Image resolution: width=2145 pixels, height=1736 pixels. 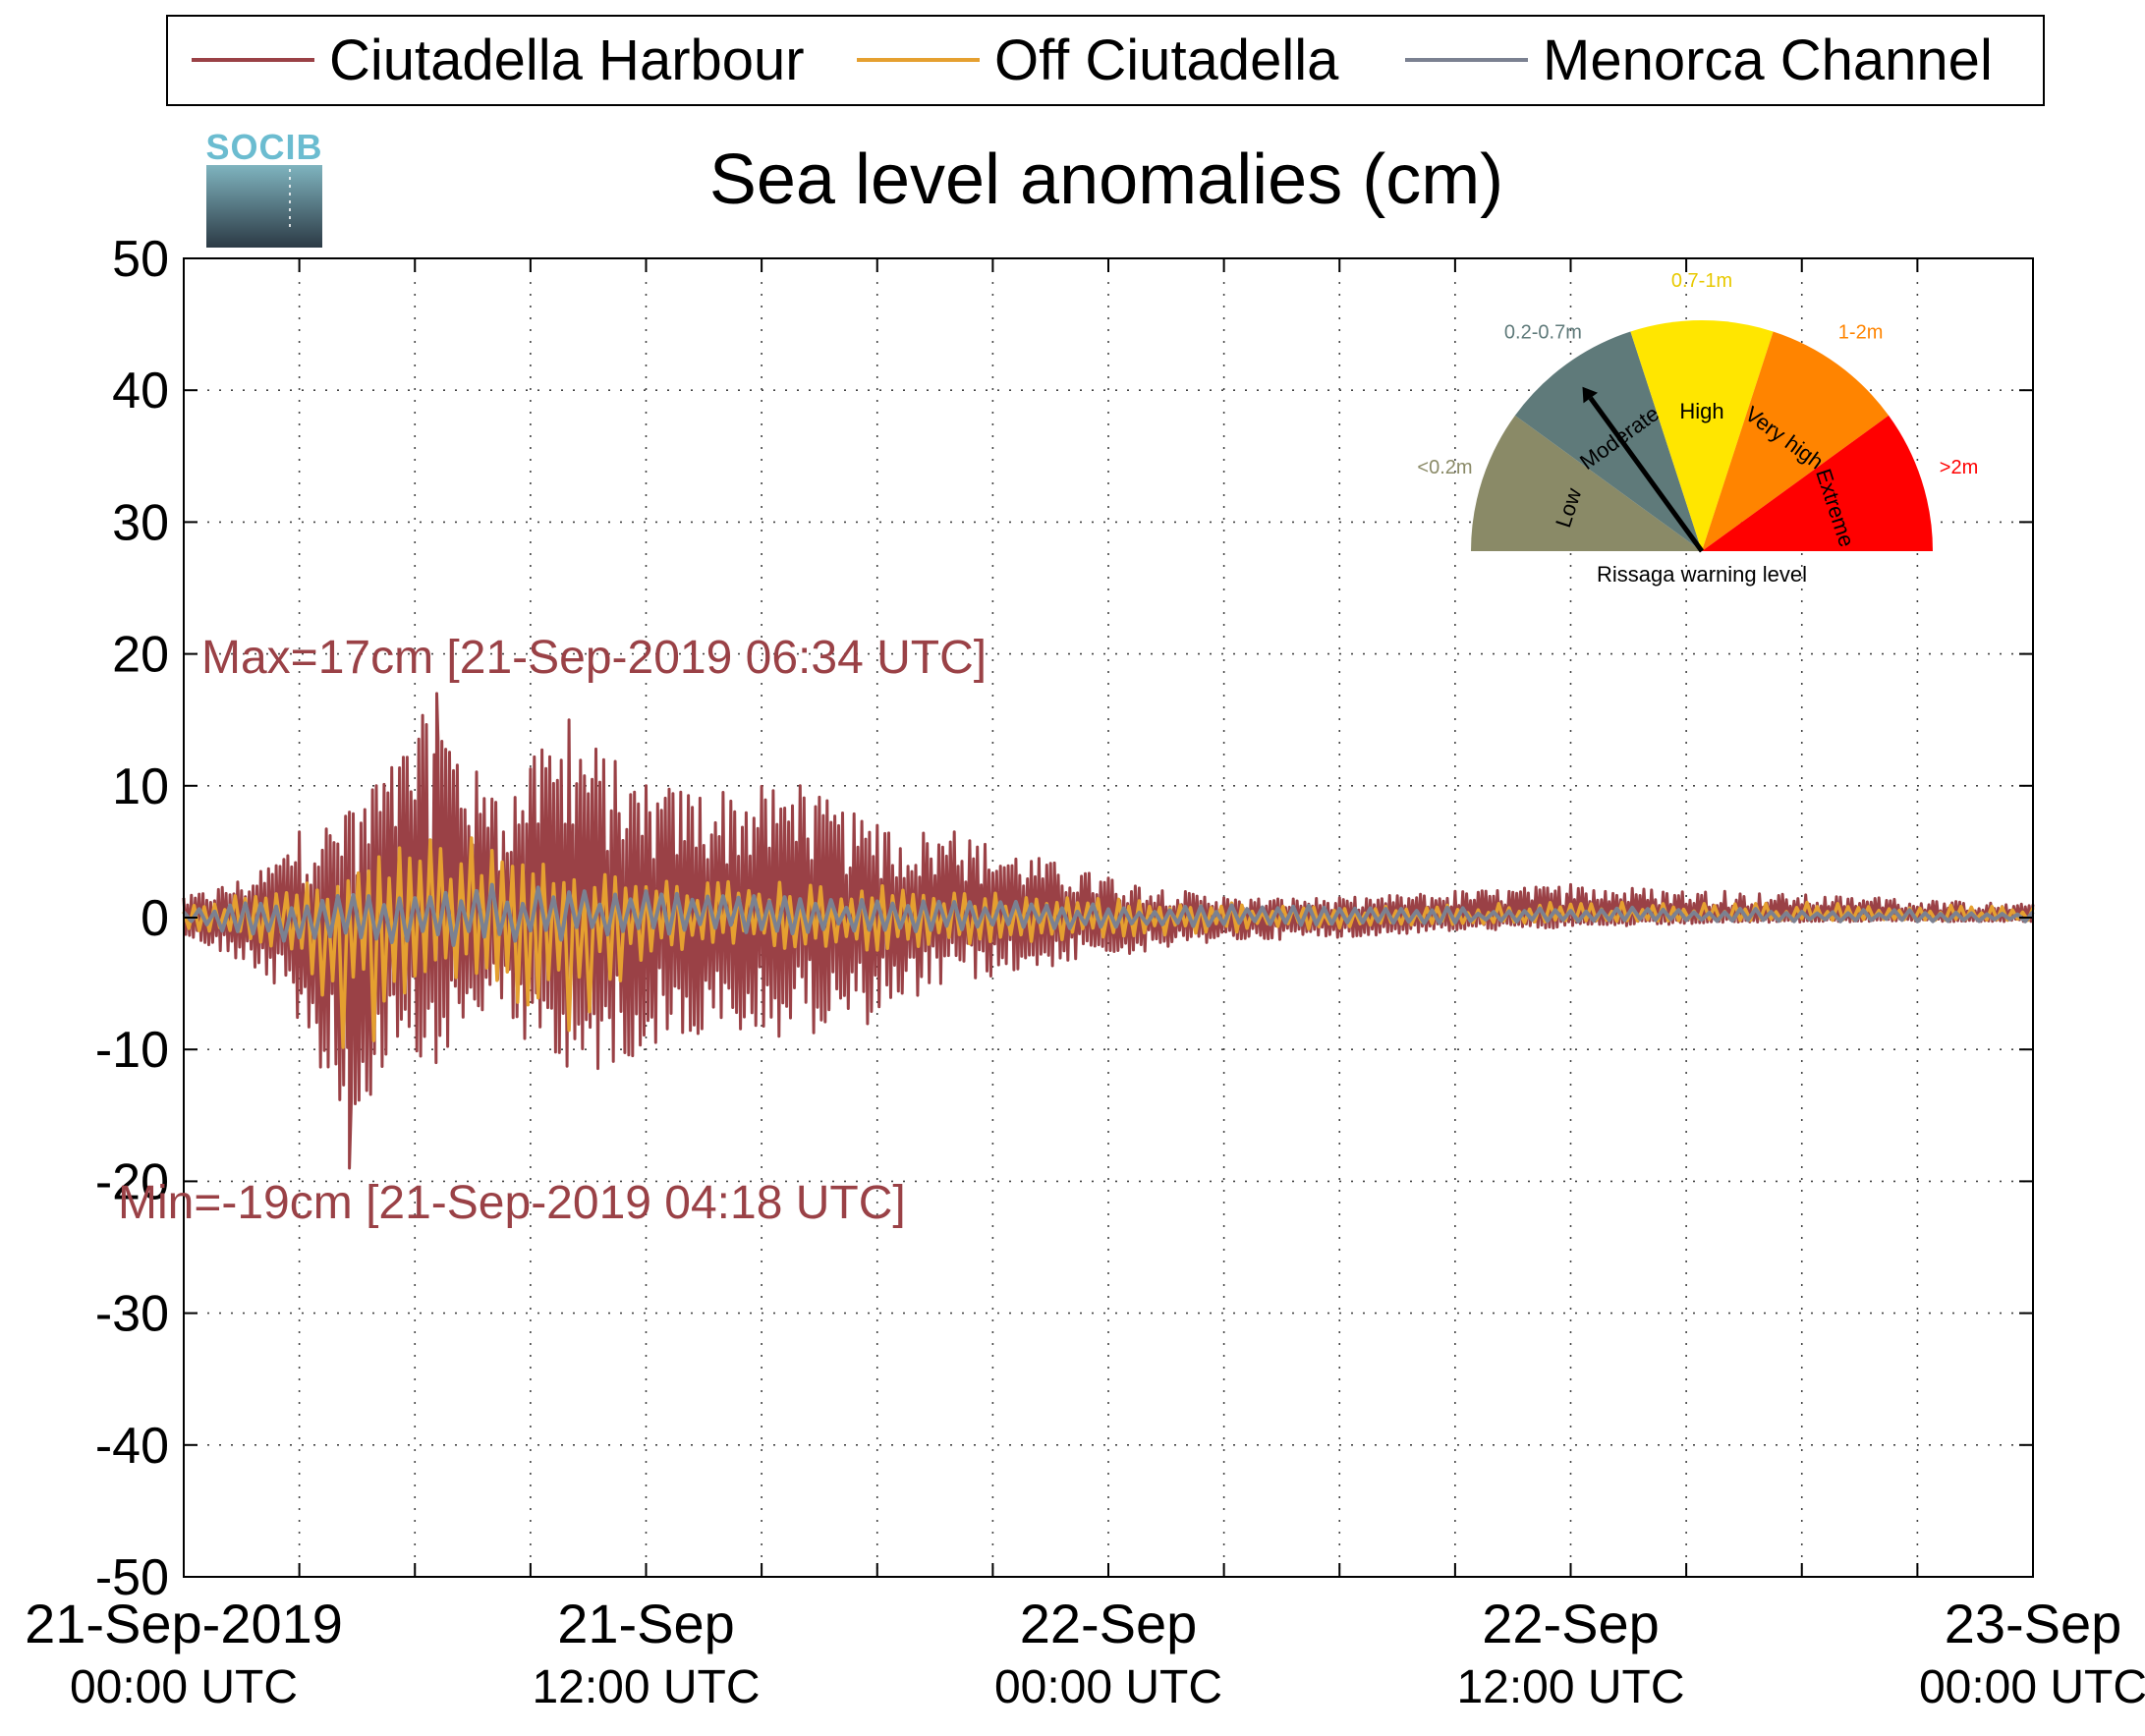 I want to click on gauge-title: Rissaga warning level, so click(x=1702, y=574).